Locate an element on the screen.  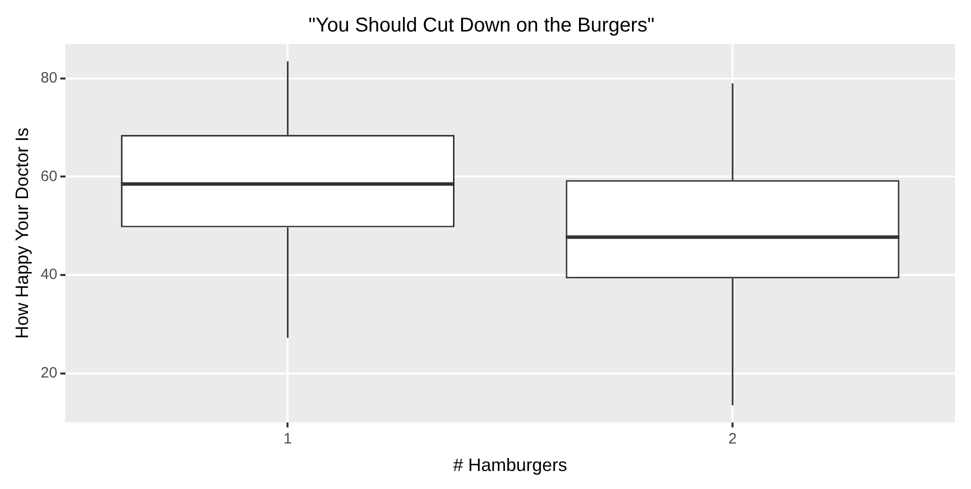
y-tick-label: 20 is located at coordinates (49, 373).